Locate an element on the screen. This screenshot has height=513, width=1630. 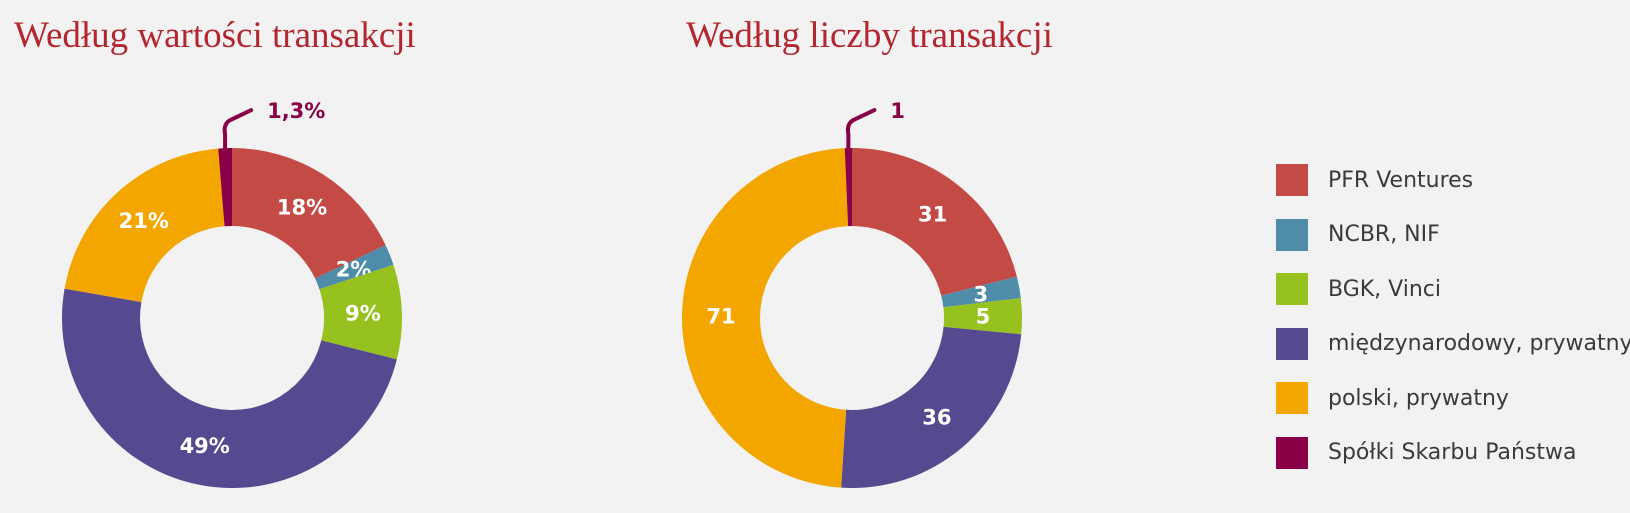
legend-label: międzynarodowy, prywatny is located at coordinates (1479, 343).